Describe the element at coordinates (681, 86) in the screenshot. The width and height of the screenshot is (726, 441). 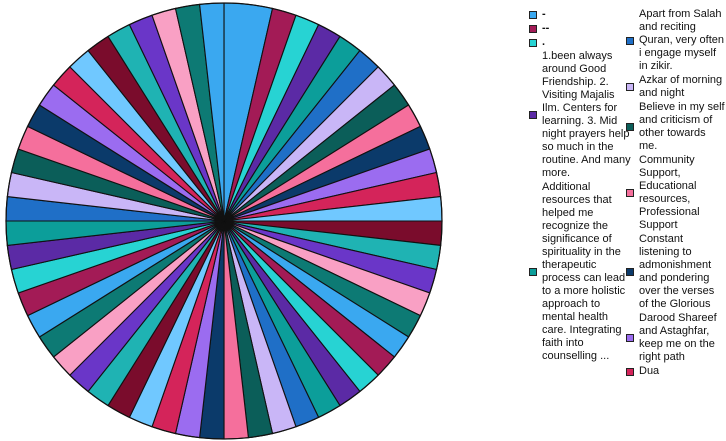
I see `legend-label: Azkar of morning and night` at that location.